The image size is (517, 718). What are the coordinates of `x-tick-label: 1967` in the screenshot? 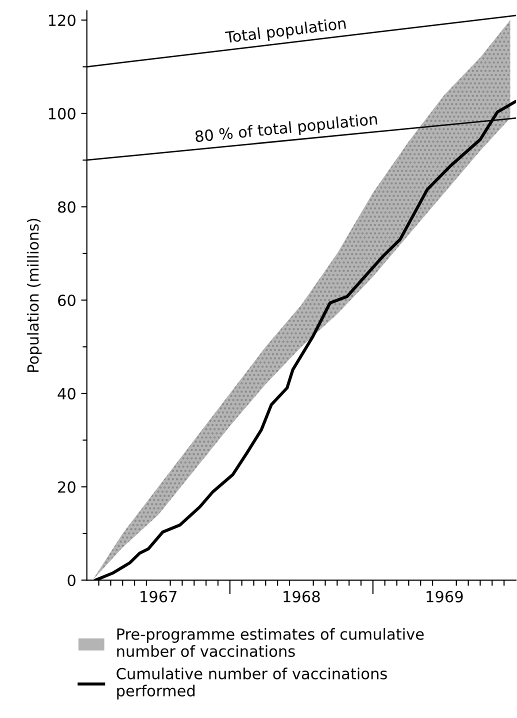 It's located at (158, 596).